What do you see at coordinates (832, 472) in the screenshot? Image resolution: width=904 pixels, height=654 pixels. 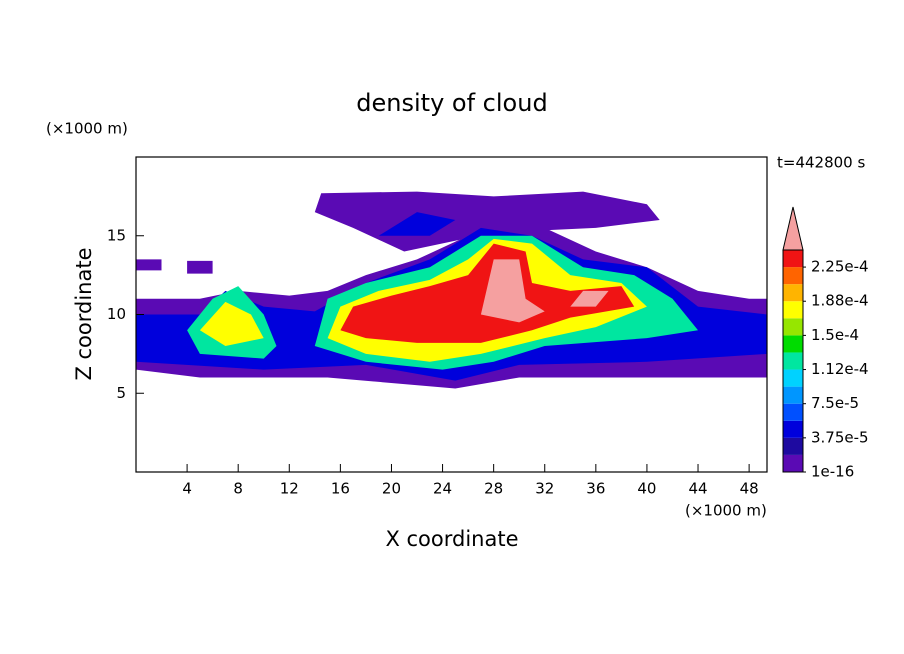 I see `colorbar-tick-label: 1e-16` at bounding box center [832, 472].